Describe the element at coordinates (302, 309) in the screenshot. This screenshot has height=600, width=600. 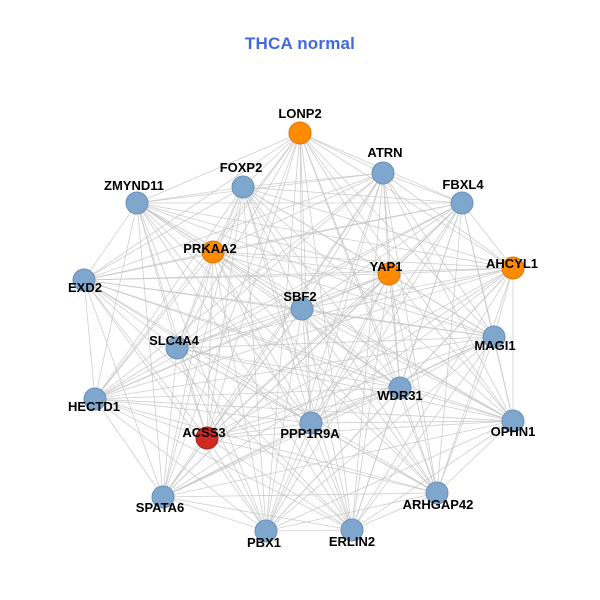
I see `network-node-sbf2` at that location.